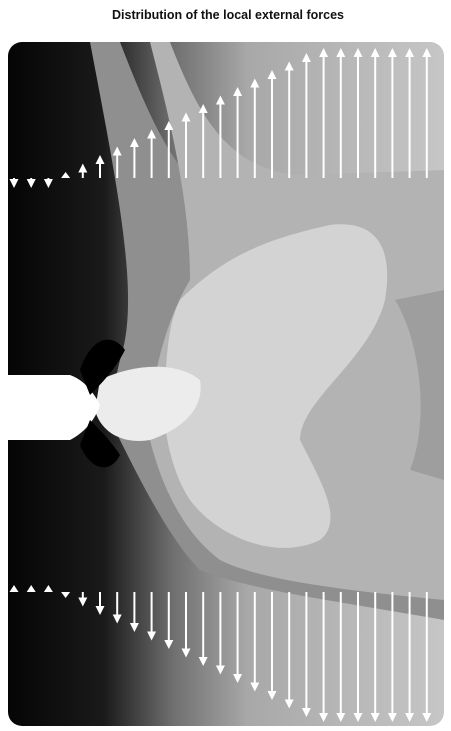 Image resolution: width=451 pixels, height=731 pixels. Describe the element at coordinates (148, 403) in the screenshot. I see `contour-tip` at that location.